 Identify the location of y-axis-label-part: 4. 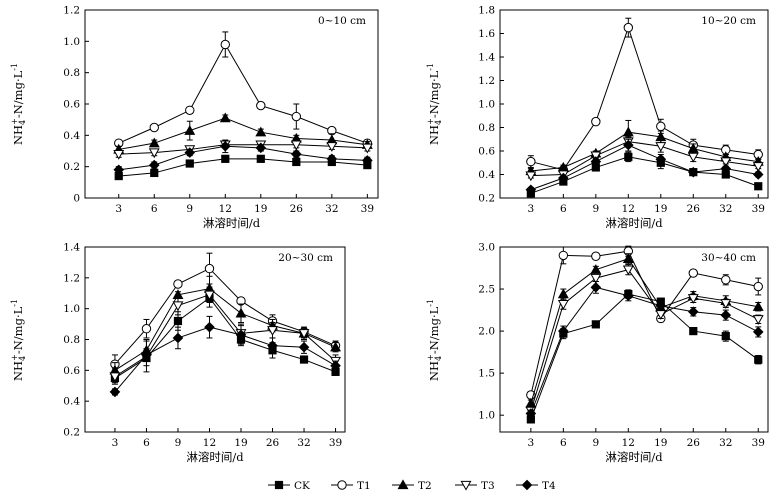
(438, 358).